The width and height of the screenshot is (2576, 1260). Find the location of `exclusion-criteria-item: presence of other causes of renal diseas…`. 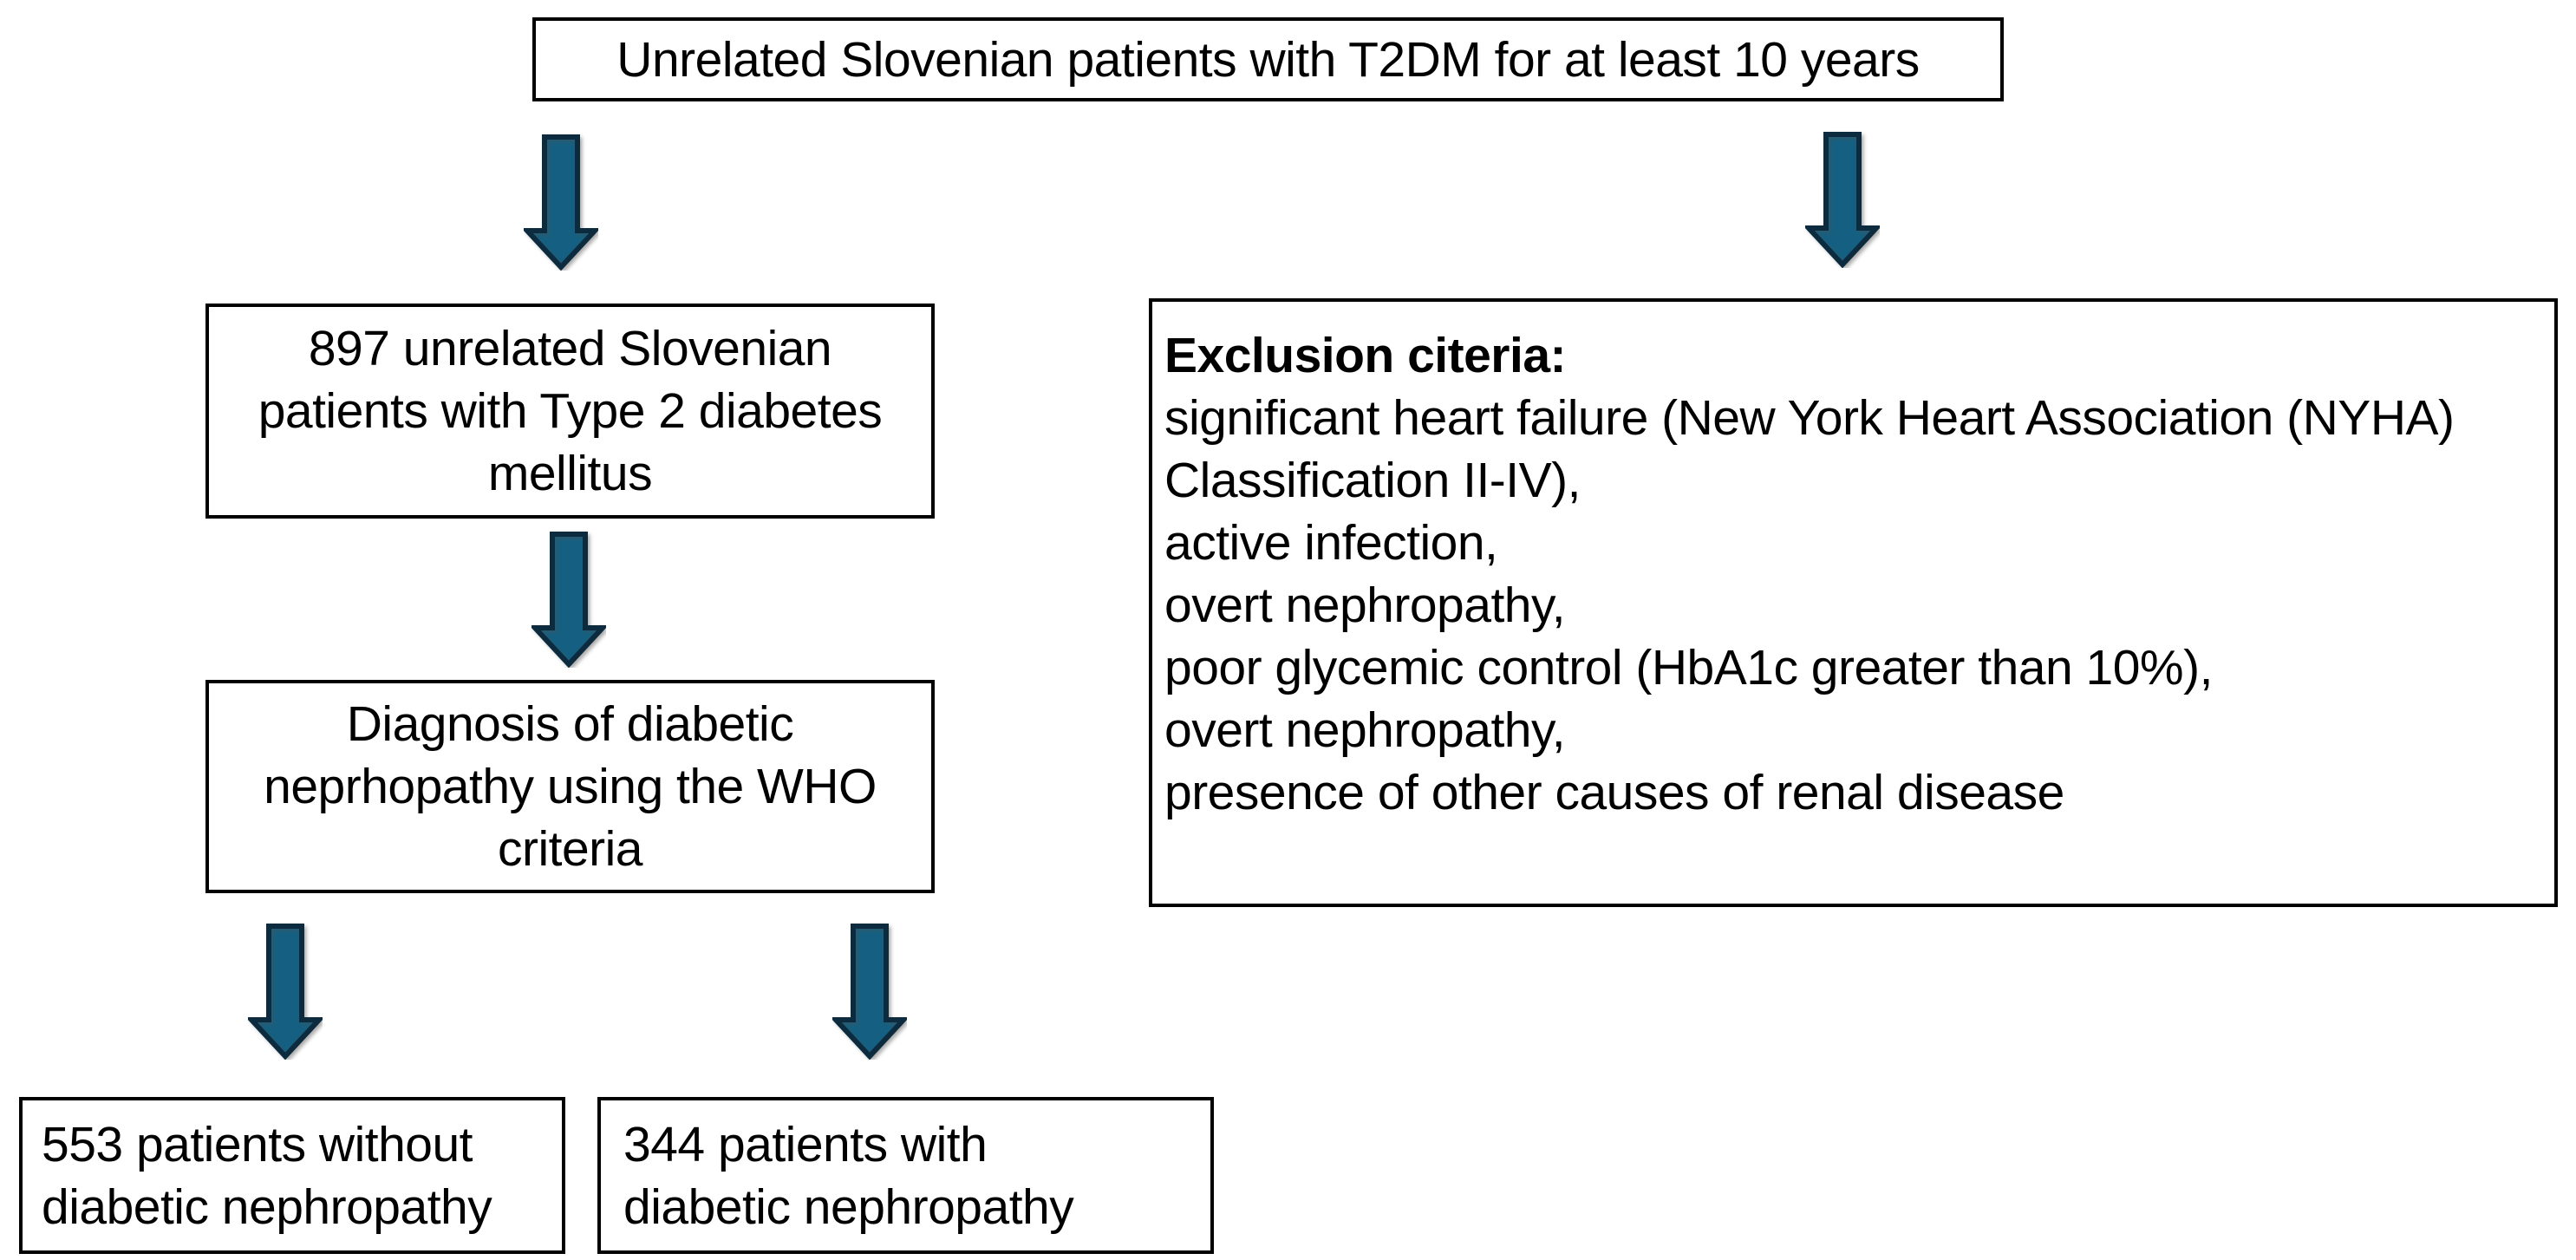

exclusion-criteria-item: presence of other causes of renal diseas… is located at coordinates (1614, 792).